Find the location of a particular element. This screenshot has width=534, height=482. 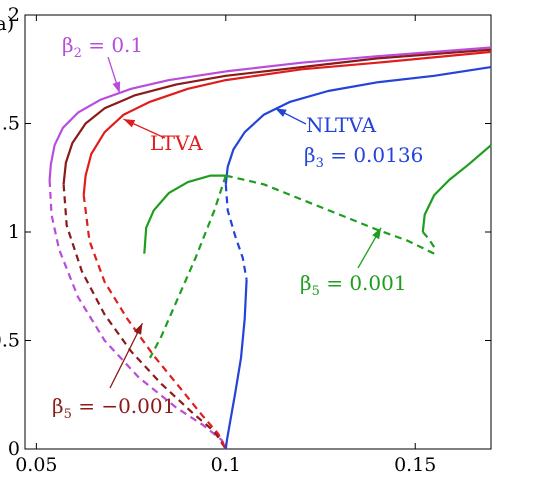

annotation-b3-part-0: β is located at coordinates (310, 155).